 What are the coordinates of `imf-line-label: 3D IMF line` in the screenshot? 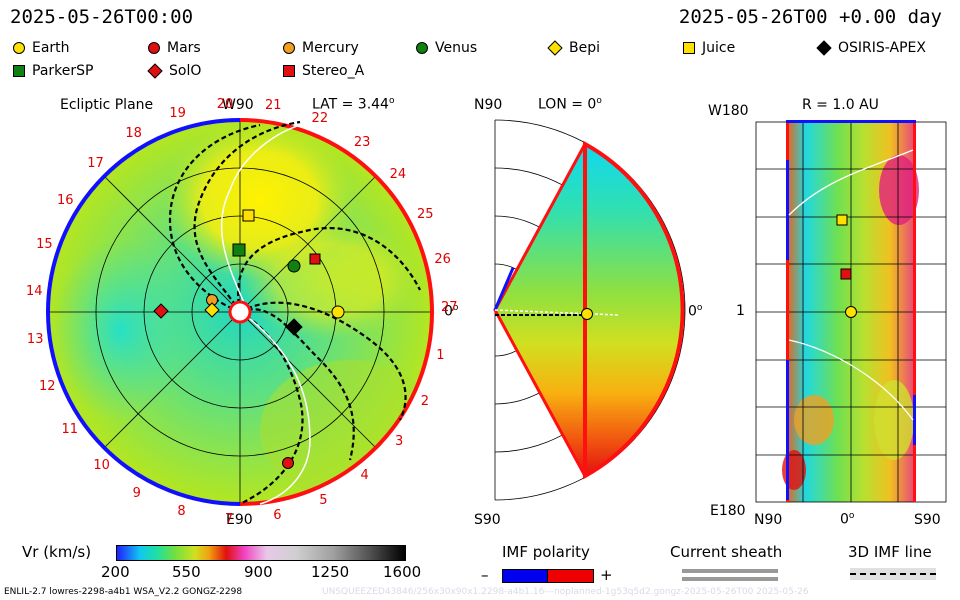 It's located at (890, 552).